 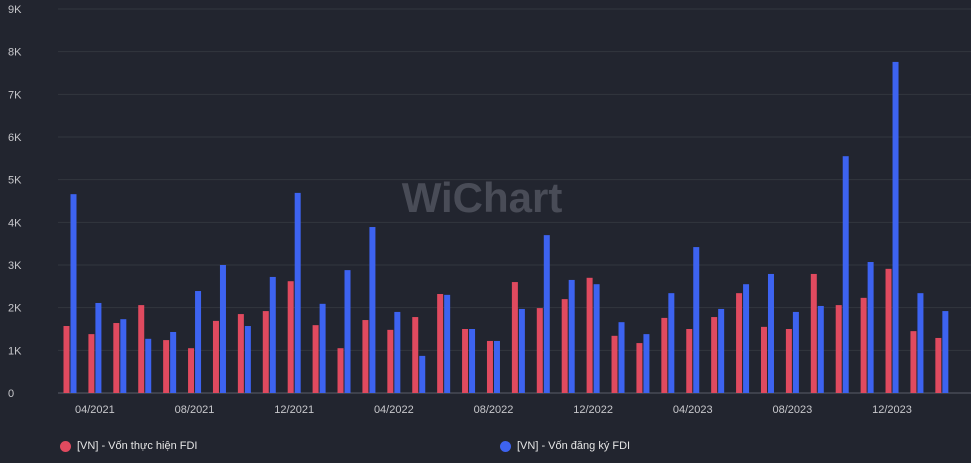 What do you see at coordinates (793, 410) in the screenshot?
I see `x-tick-label: 08/2023` at bounding box center [793, 410].